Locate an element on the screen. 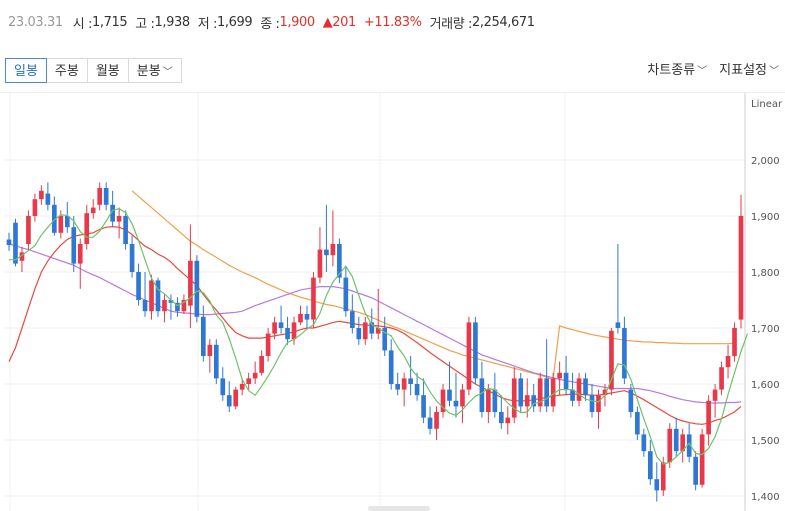 The height and width of the screenshot is (511, 785). tab-weekly-label: 주봉 is located at coordinates (66, 71).